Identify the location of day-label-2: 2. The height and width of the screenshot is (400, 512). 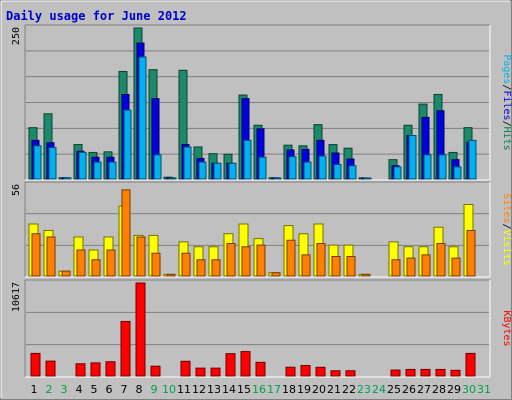
(49, 389).